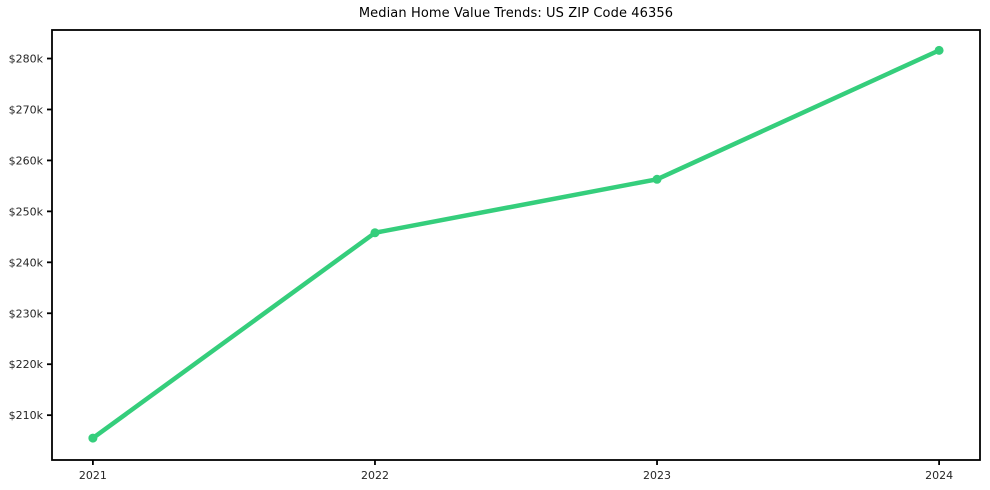 This screenshot has height=490, width=990. I want to click on y-tick-label: $270k, so click(26, 109).